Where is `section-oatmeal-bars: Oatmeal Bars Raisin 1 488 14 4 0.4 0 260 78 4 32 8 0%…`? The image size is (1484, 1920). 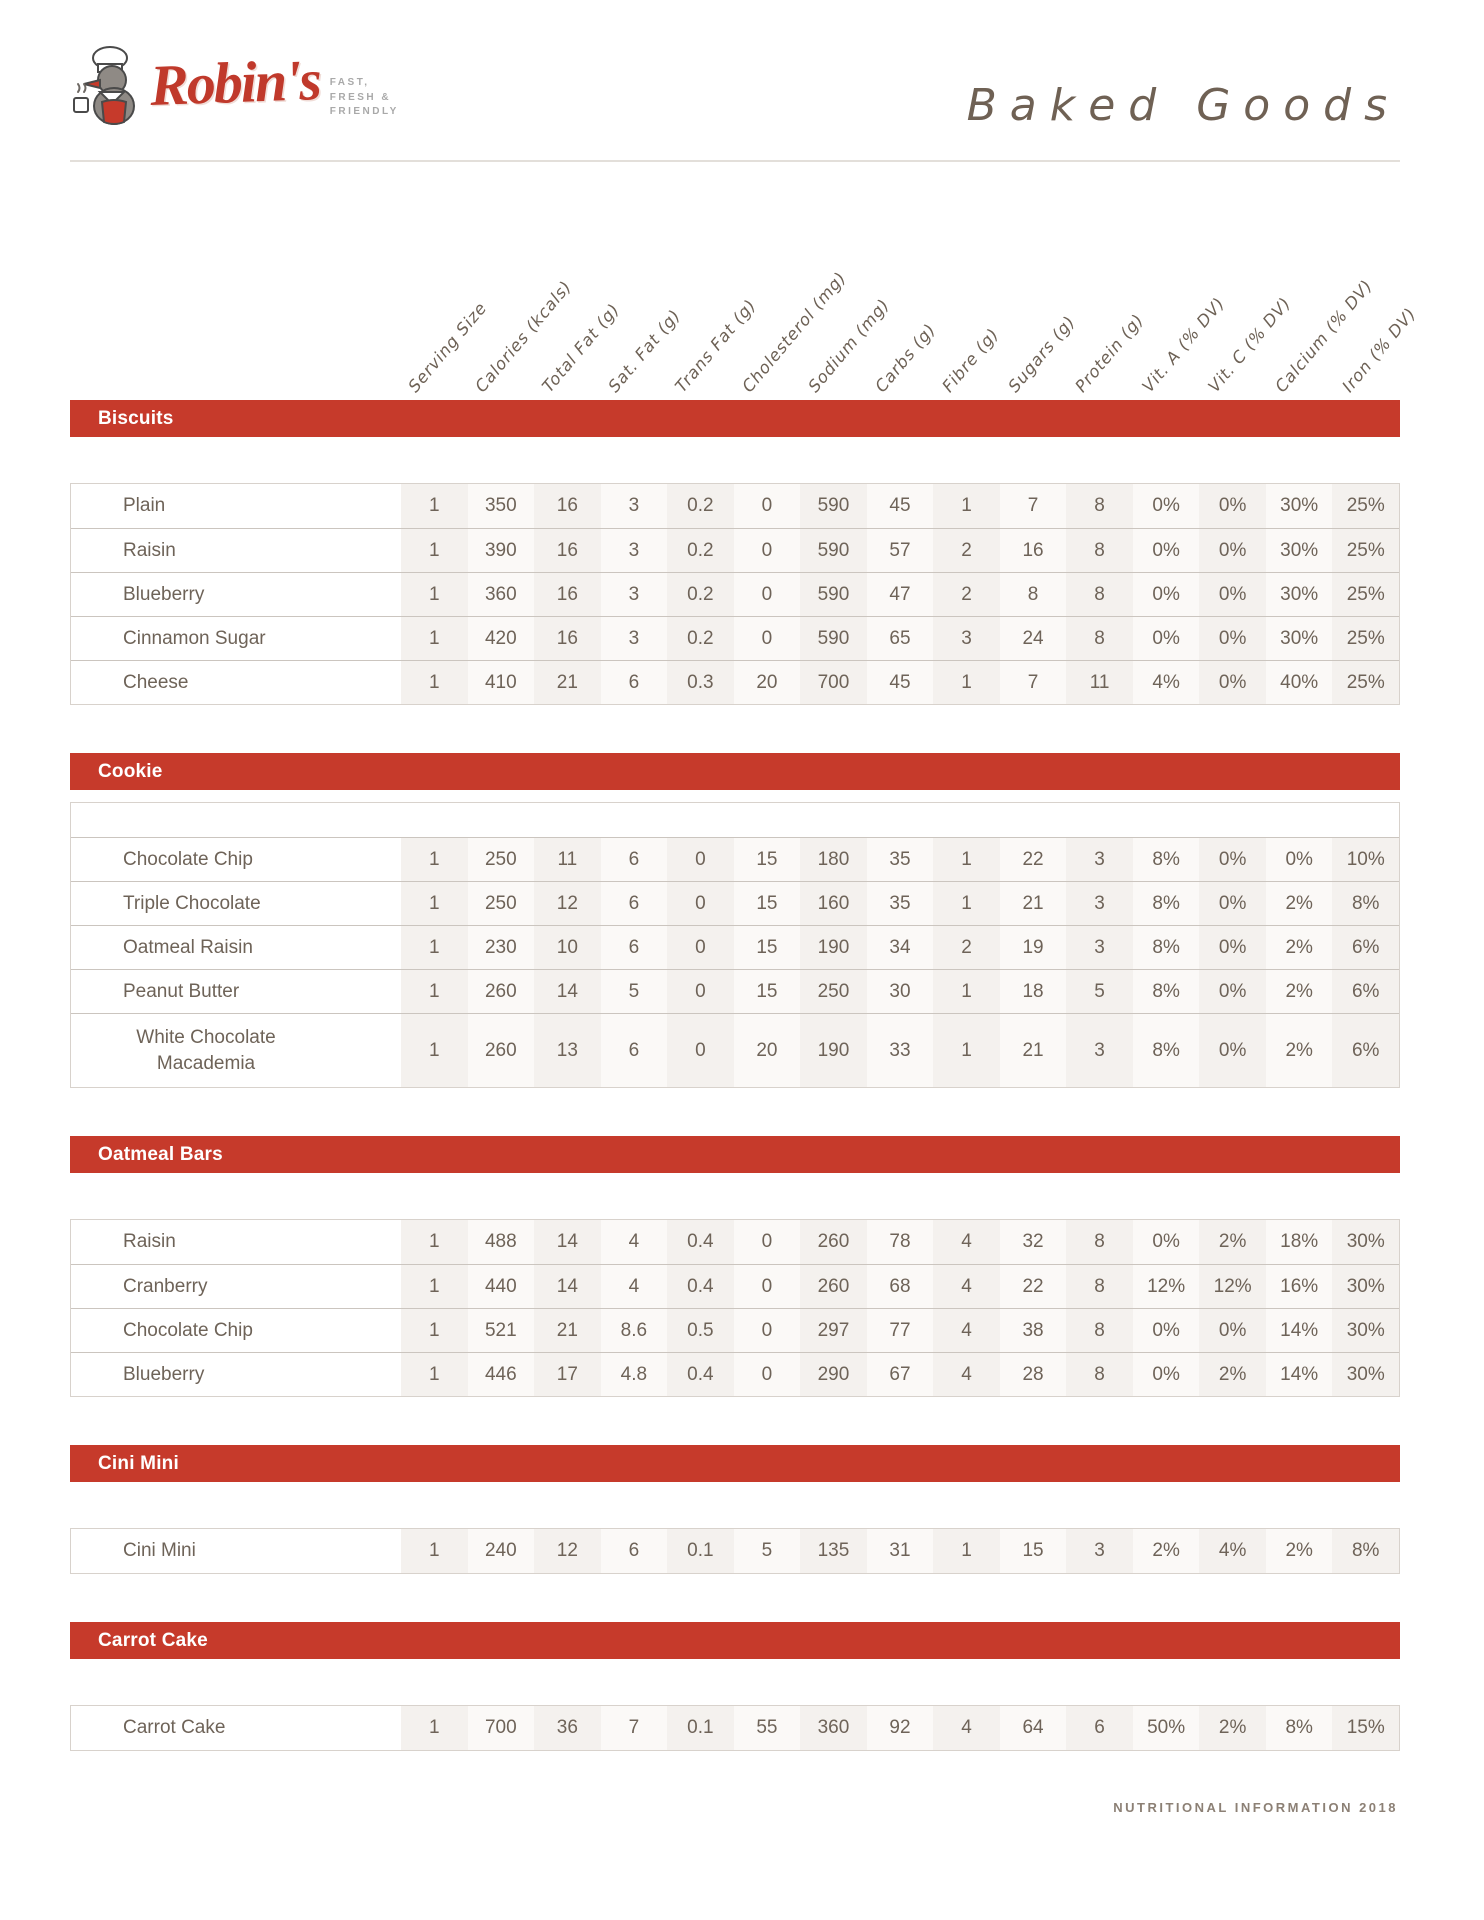 section-oatmeal-bars: Oatmeal Bars Raisin 1 488 14 4 0.4 0 260 78 4 32 8 0%… is located at coordinates (735, 1266).